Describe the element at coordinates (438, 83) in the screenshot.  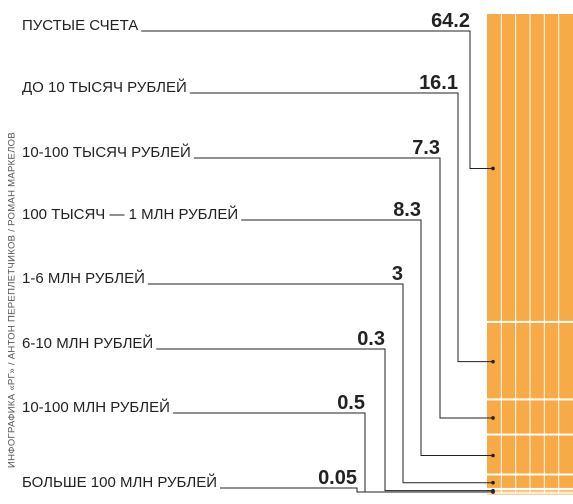
I see `value-label: 16.1` at that location.